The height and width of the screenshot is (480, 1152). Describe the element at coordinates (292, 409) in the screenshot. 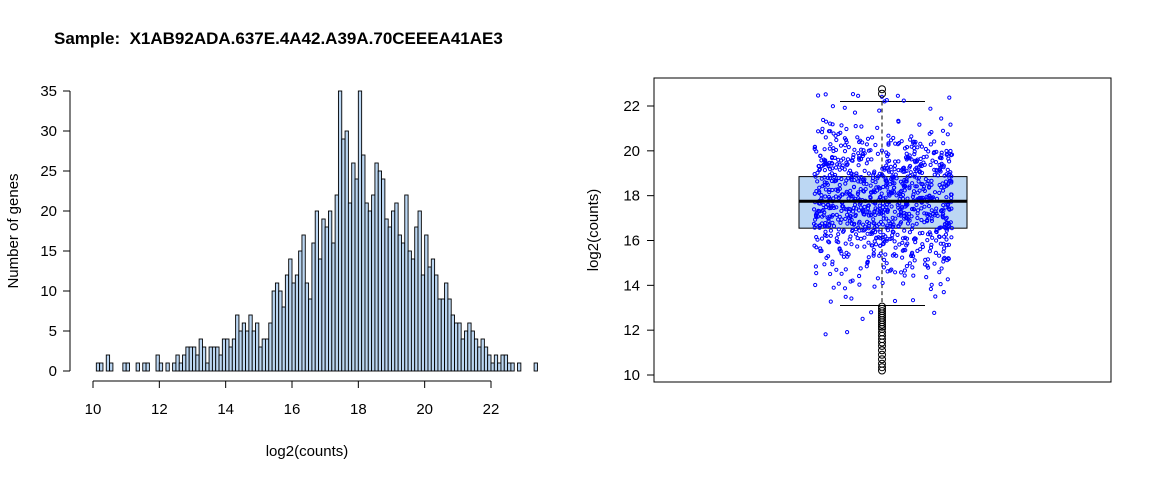

I see `hist-x-tick-label: 16` at that location.